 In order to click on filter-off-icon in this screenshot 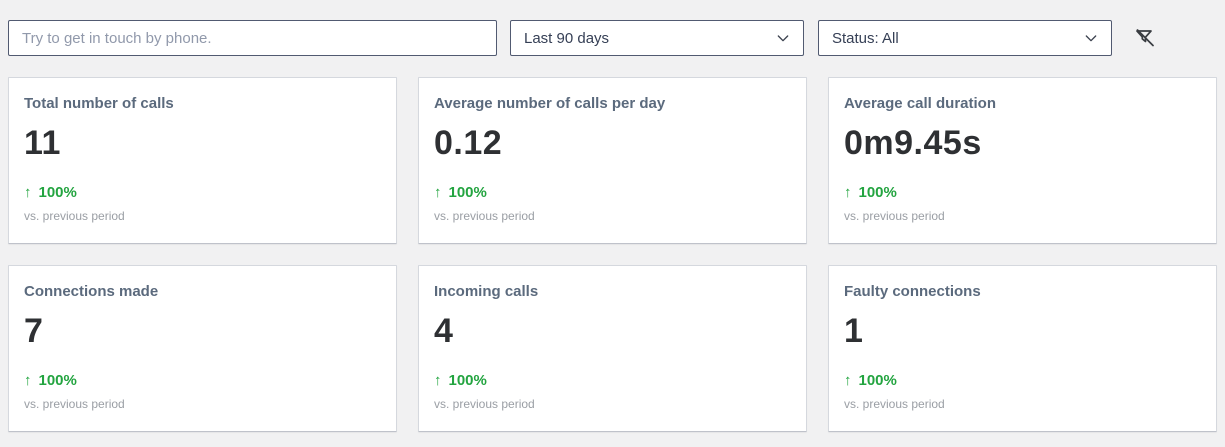, I will do `click(1145, 38)`.